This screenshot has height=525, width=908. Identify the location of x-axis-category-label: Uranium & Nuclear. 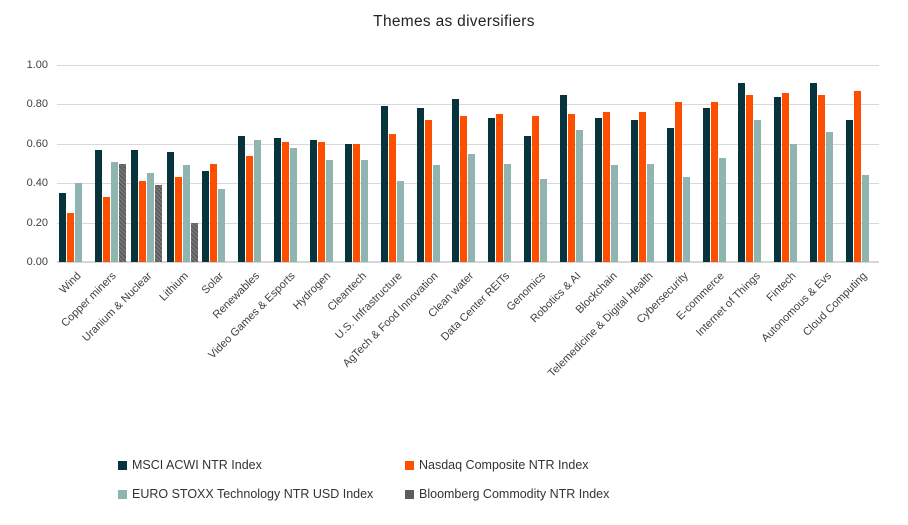
(117, 307).